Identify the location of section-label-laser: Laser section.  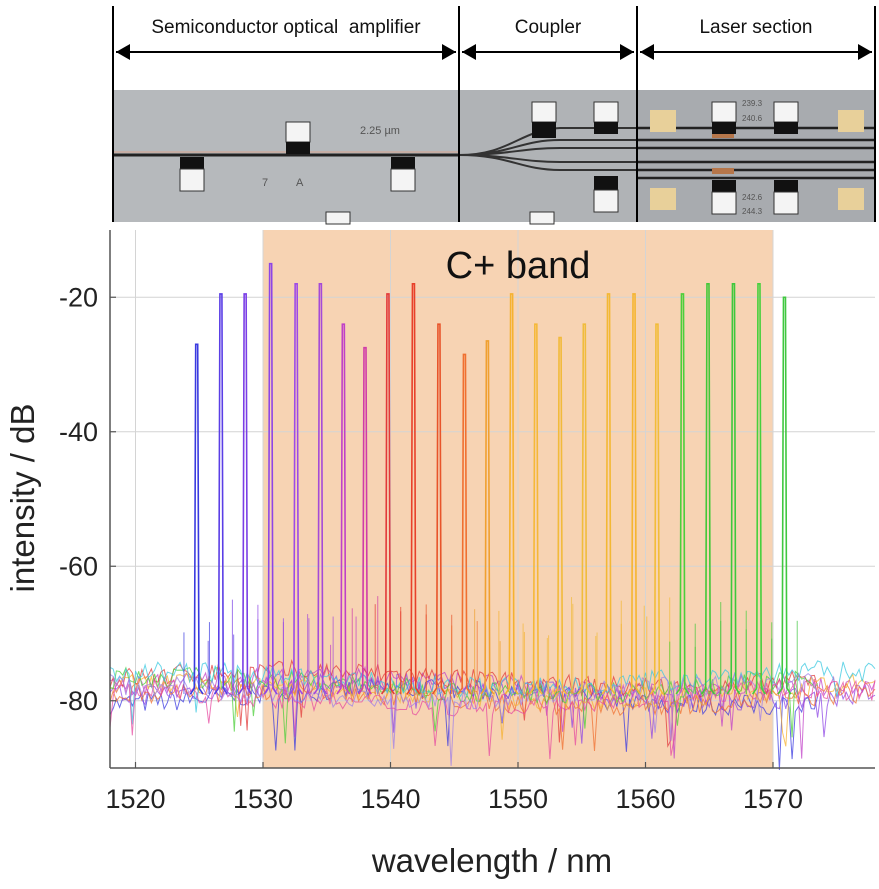
(755, 27).